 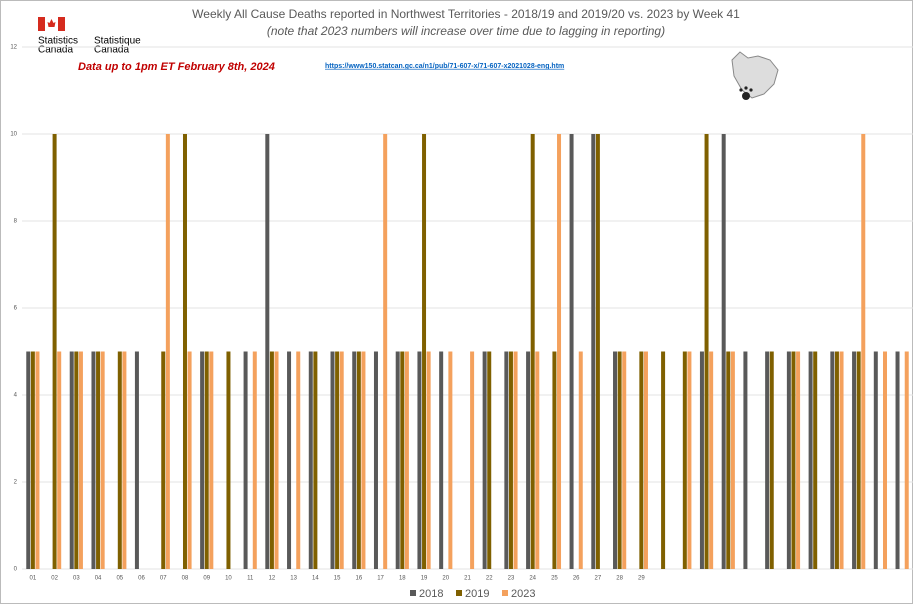 I want to click on y-tick-label: 8, so click(x=16, y=222).